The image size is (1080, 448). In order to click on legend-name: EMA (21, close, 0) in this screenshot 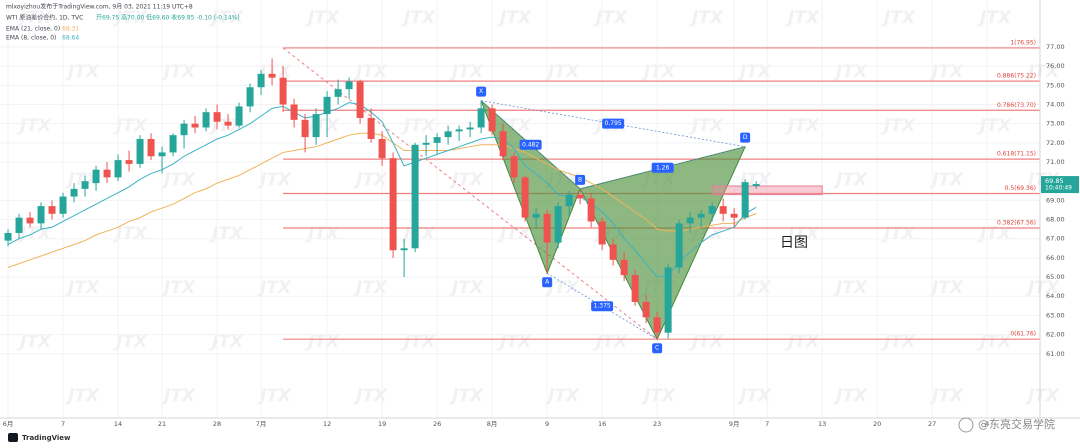, I will do `click(33, 29)`.